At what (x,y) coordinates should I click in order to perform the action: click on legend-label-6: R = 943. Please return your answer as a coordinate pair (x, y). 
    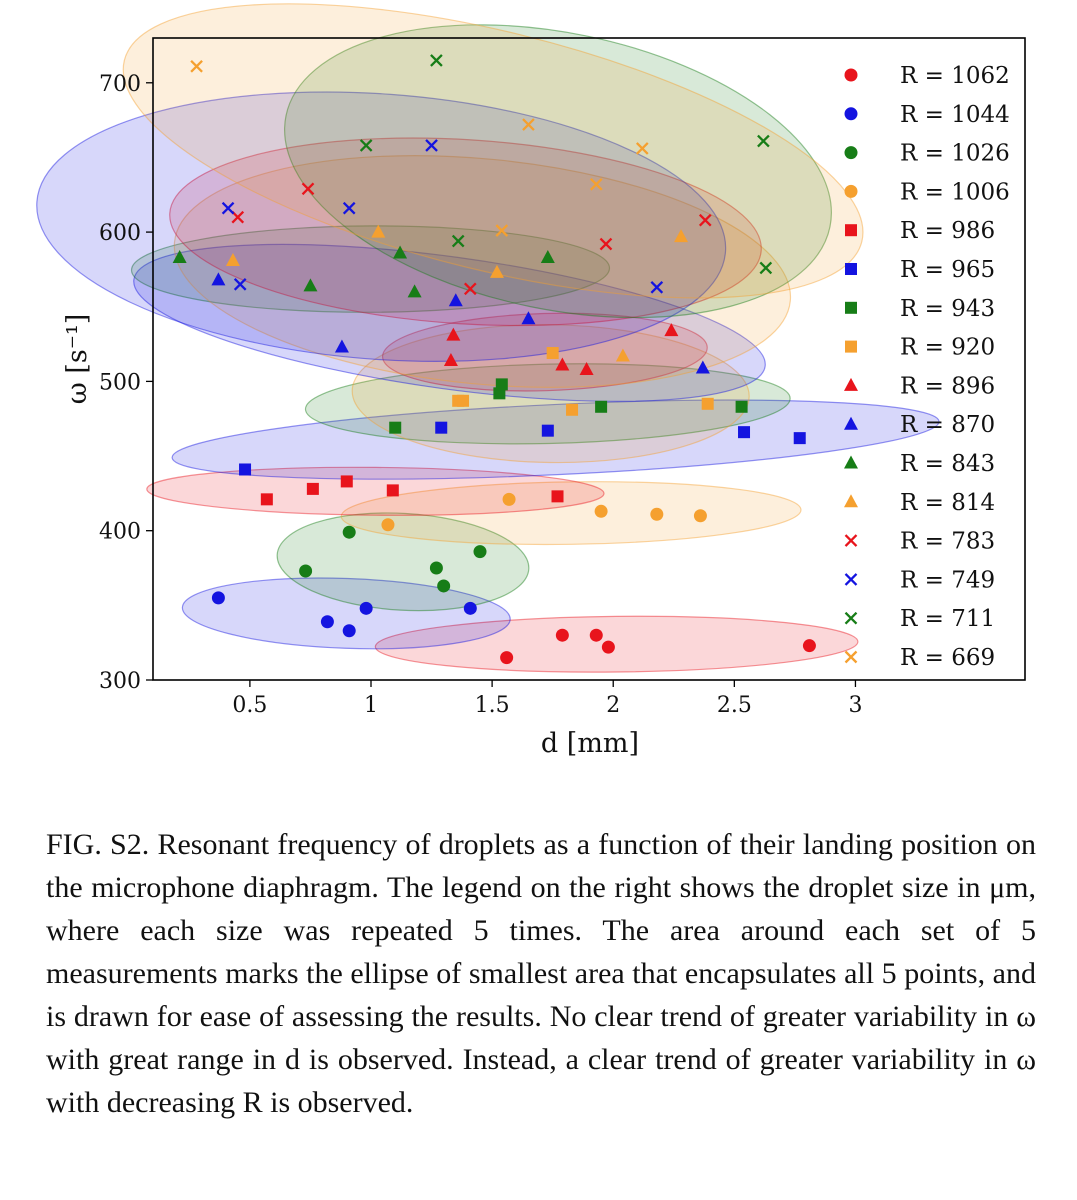
    Looking at the image, I should click on (947, 309).